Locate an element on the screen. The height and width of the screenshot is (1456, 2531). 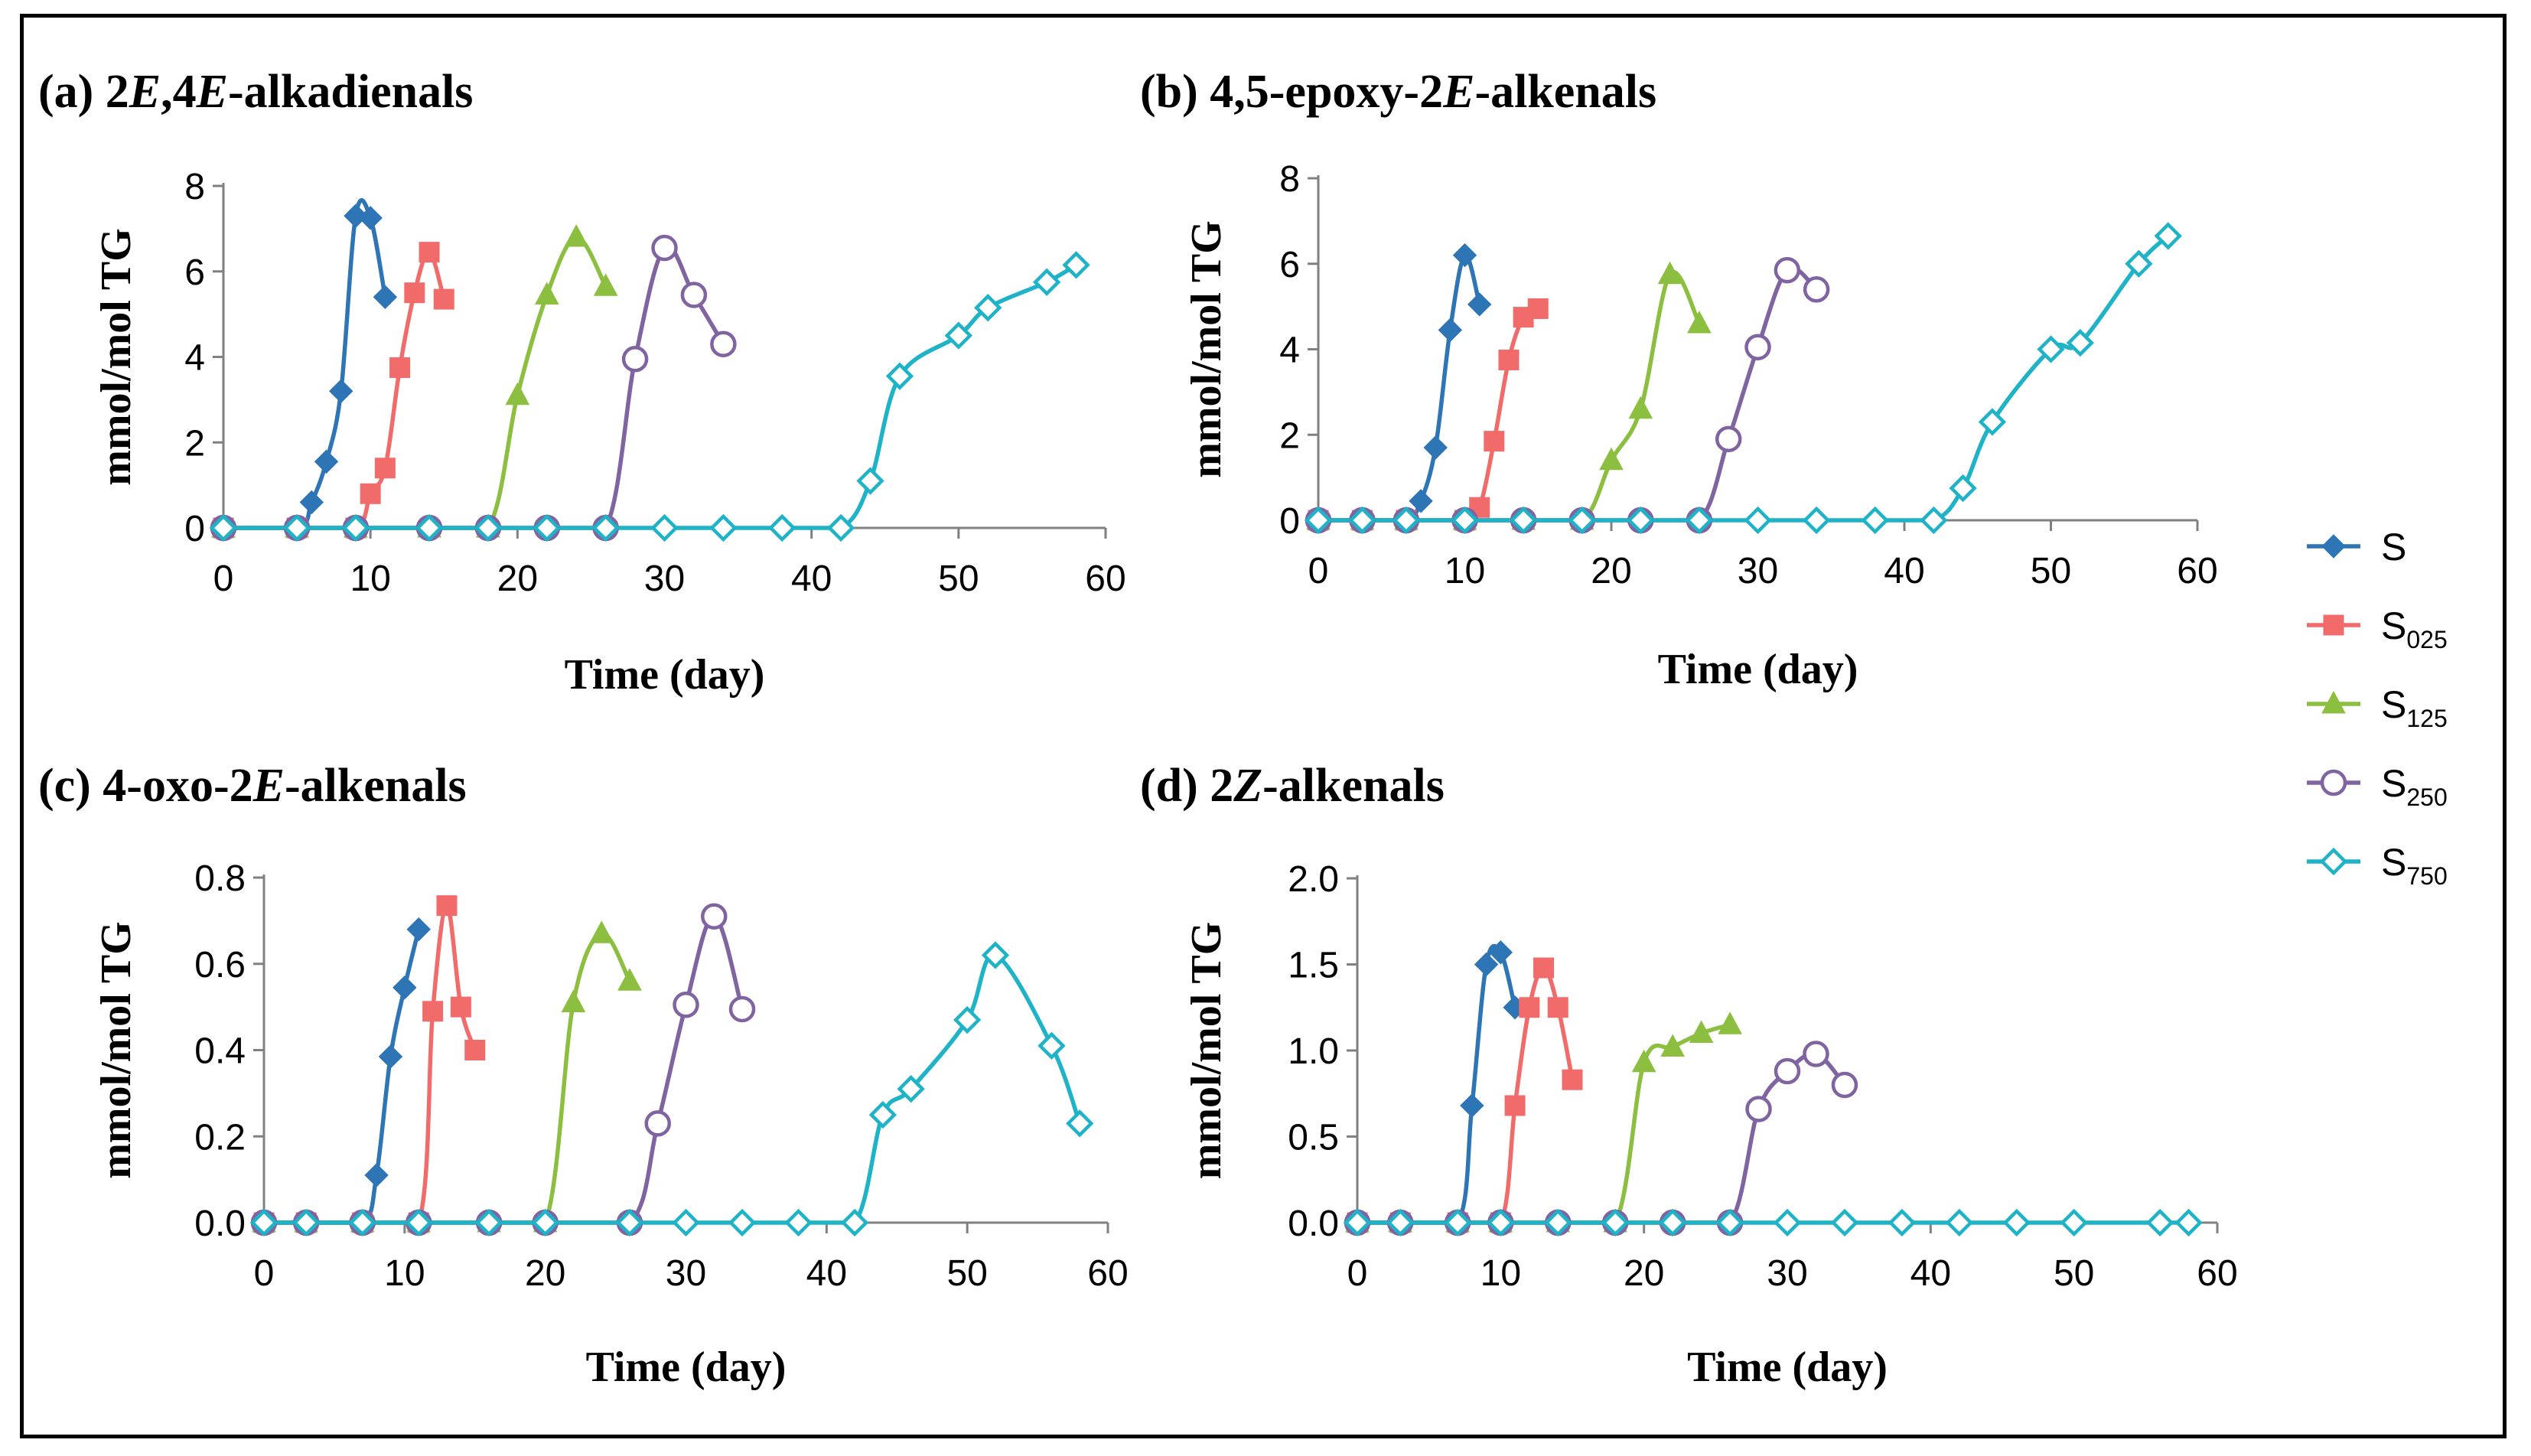
y-tick-label: 1.5 is located at coordinates (1313, 966).